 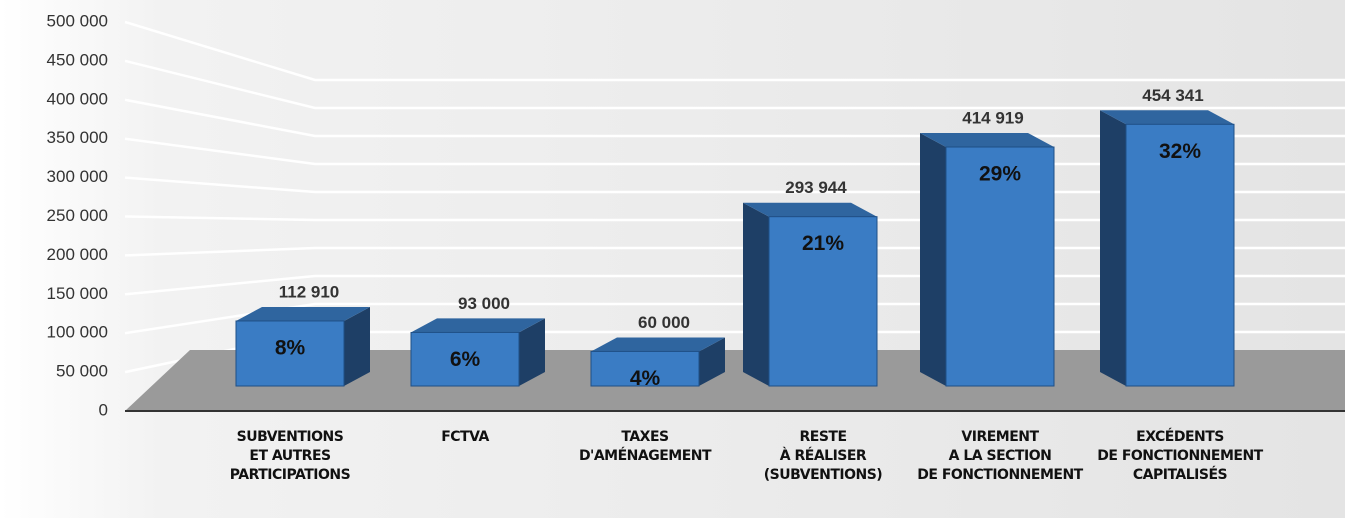 I want to click on x-tick-label: À RÉALISER, so click(x=823, y=455).